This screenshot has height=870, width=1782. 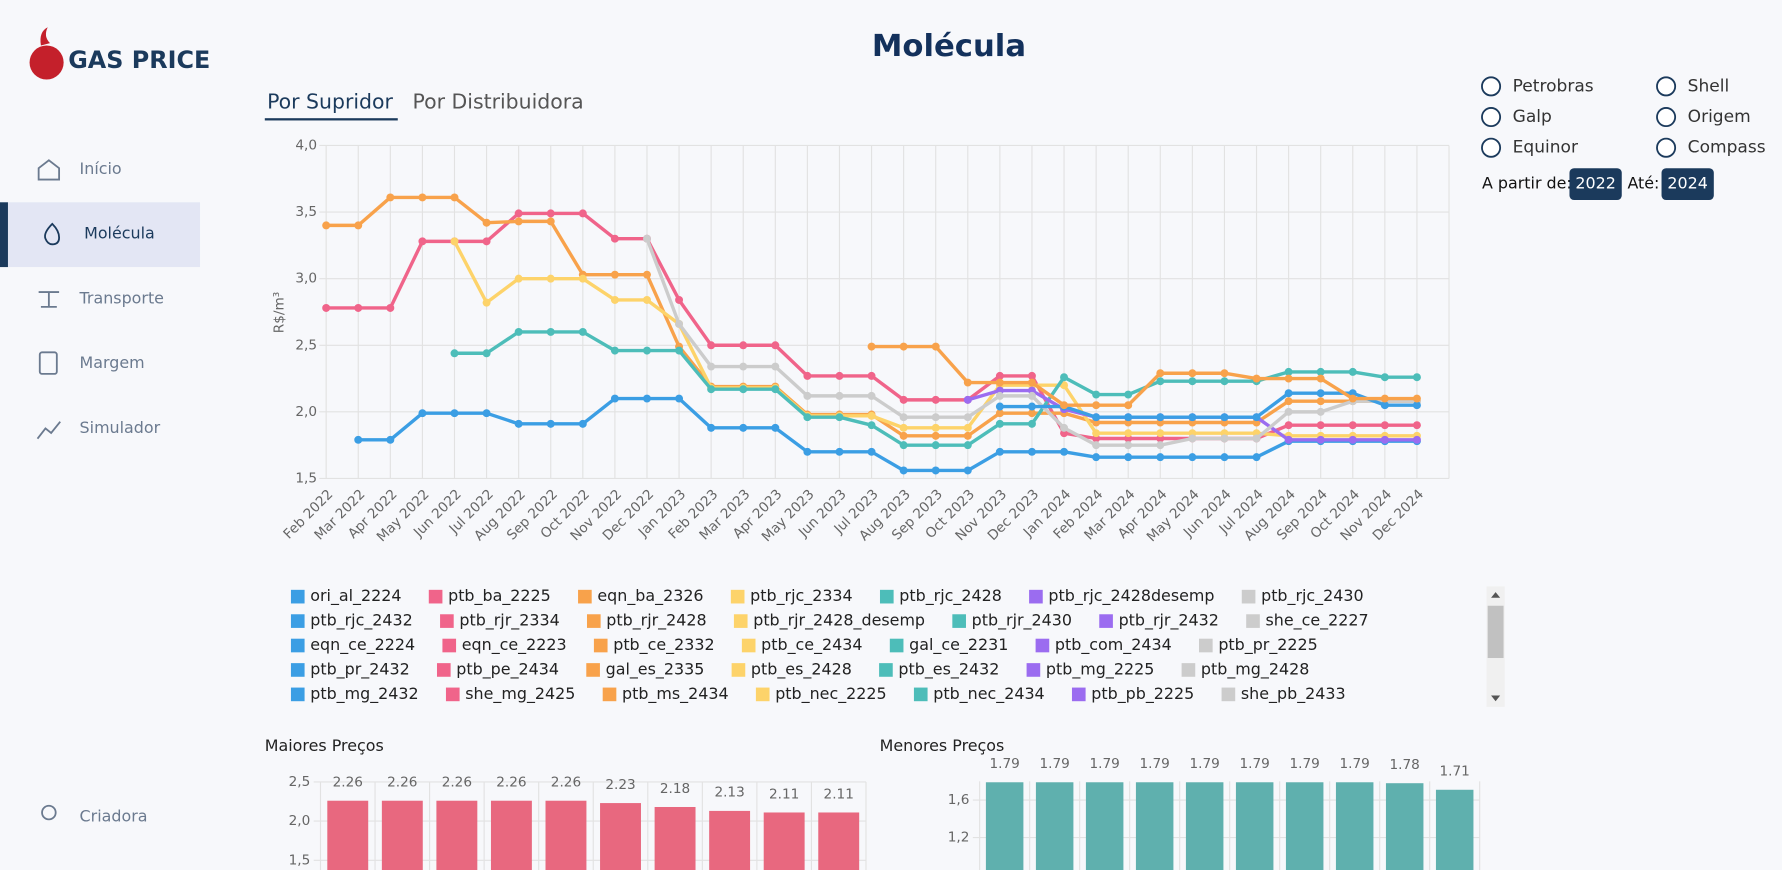 What do you see at coordinates (306, 478) in the screenshot?
I see `y-tick-label: 1,5` at bounding box center [306, 478].